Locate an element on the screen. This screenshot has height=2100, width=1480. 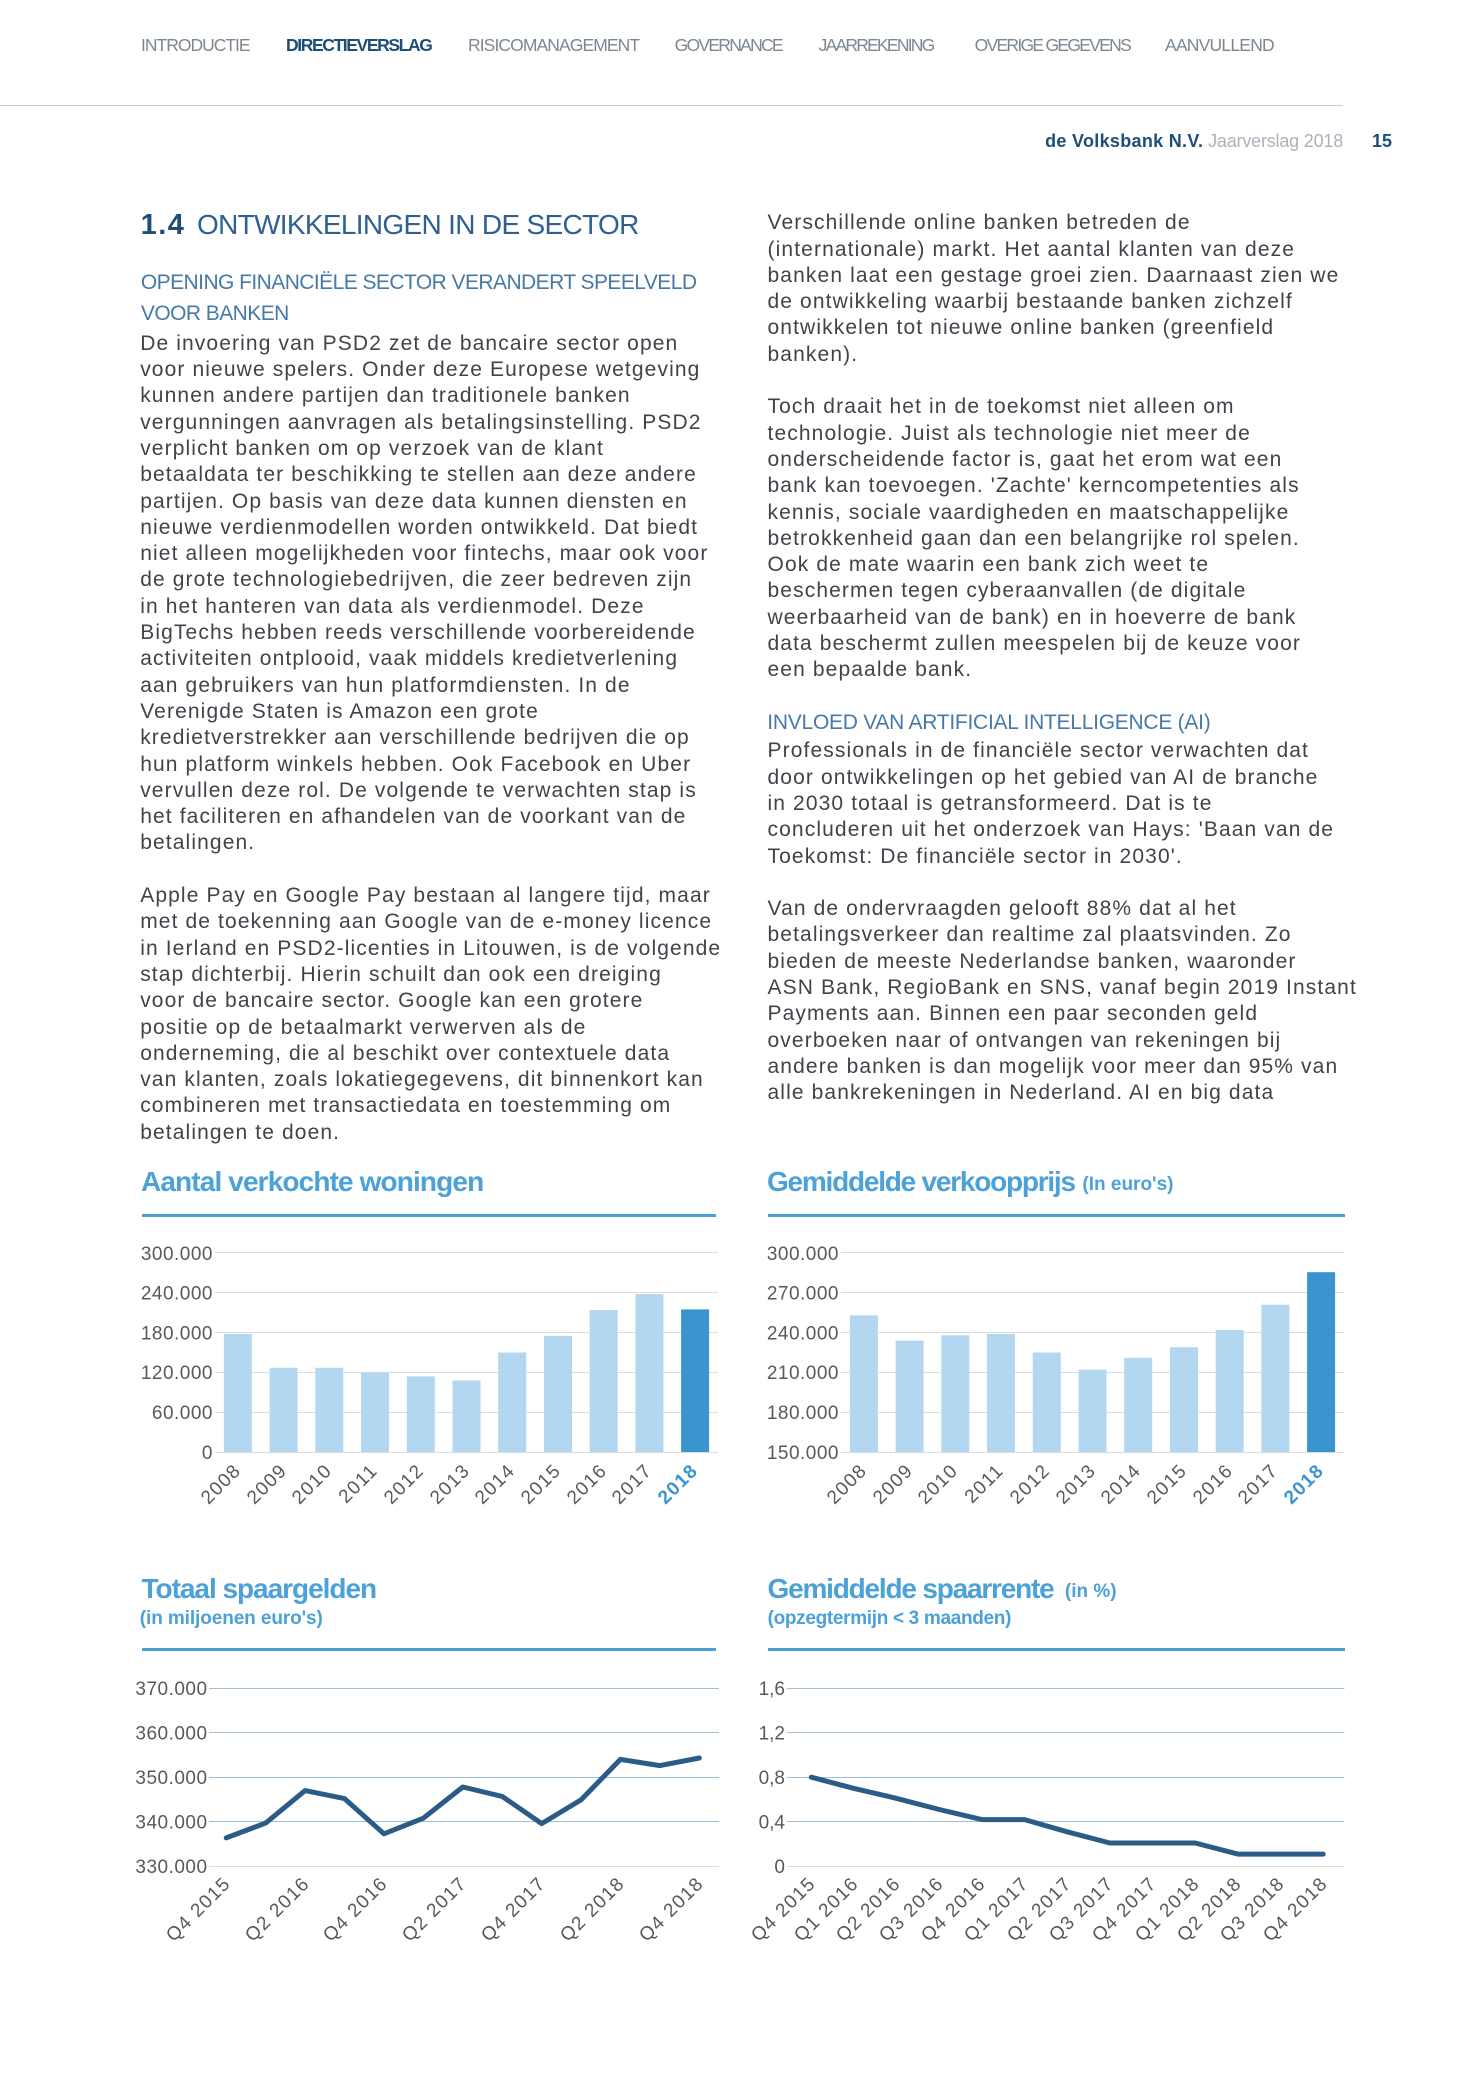
svg-text: 340.000 is located at coordinates (171, 1823).